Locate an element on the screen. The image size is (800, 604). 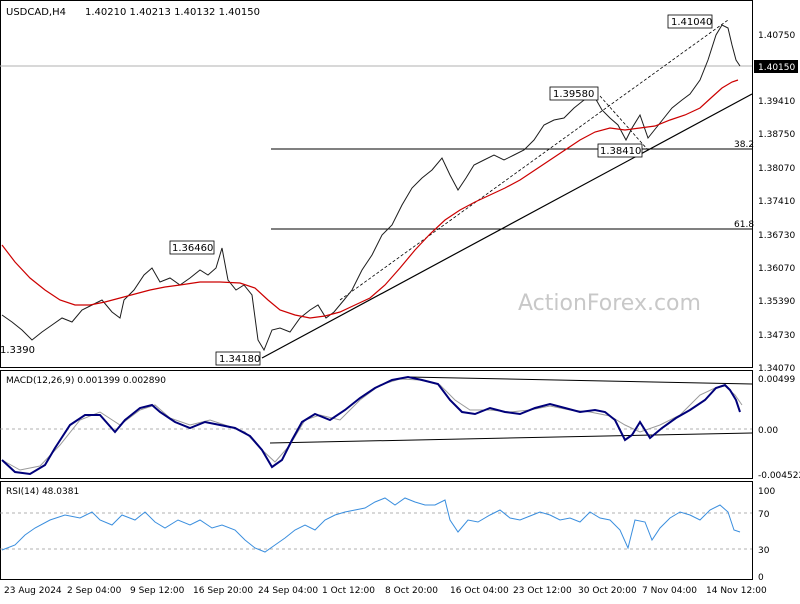
xtick-0: 23 Aug 2024 is located at coordinates (33, 591).